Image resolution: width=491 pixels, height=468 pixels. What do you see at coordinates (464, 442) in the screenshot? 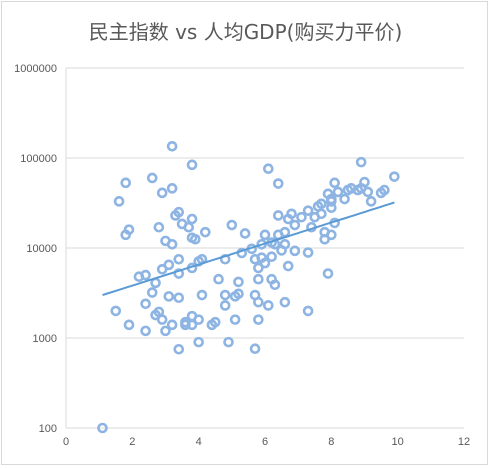
I see `x-tick-label: 12` at bounding box center [464, 442].